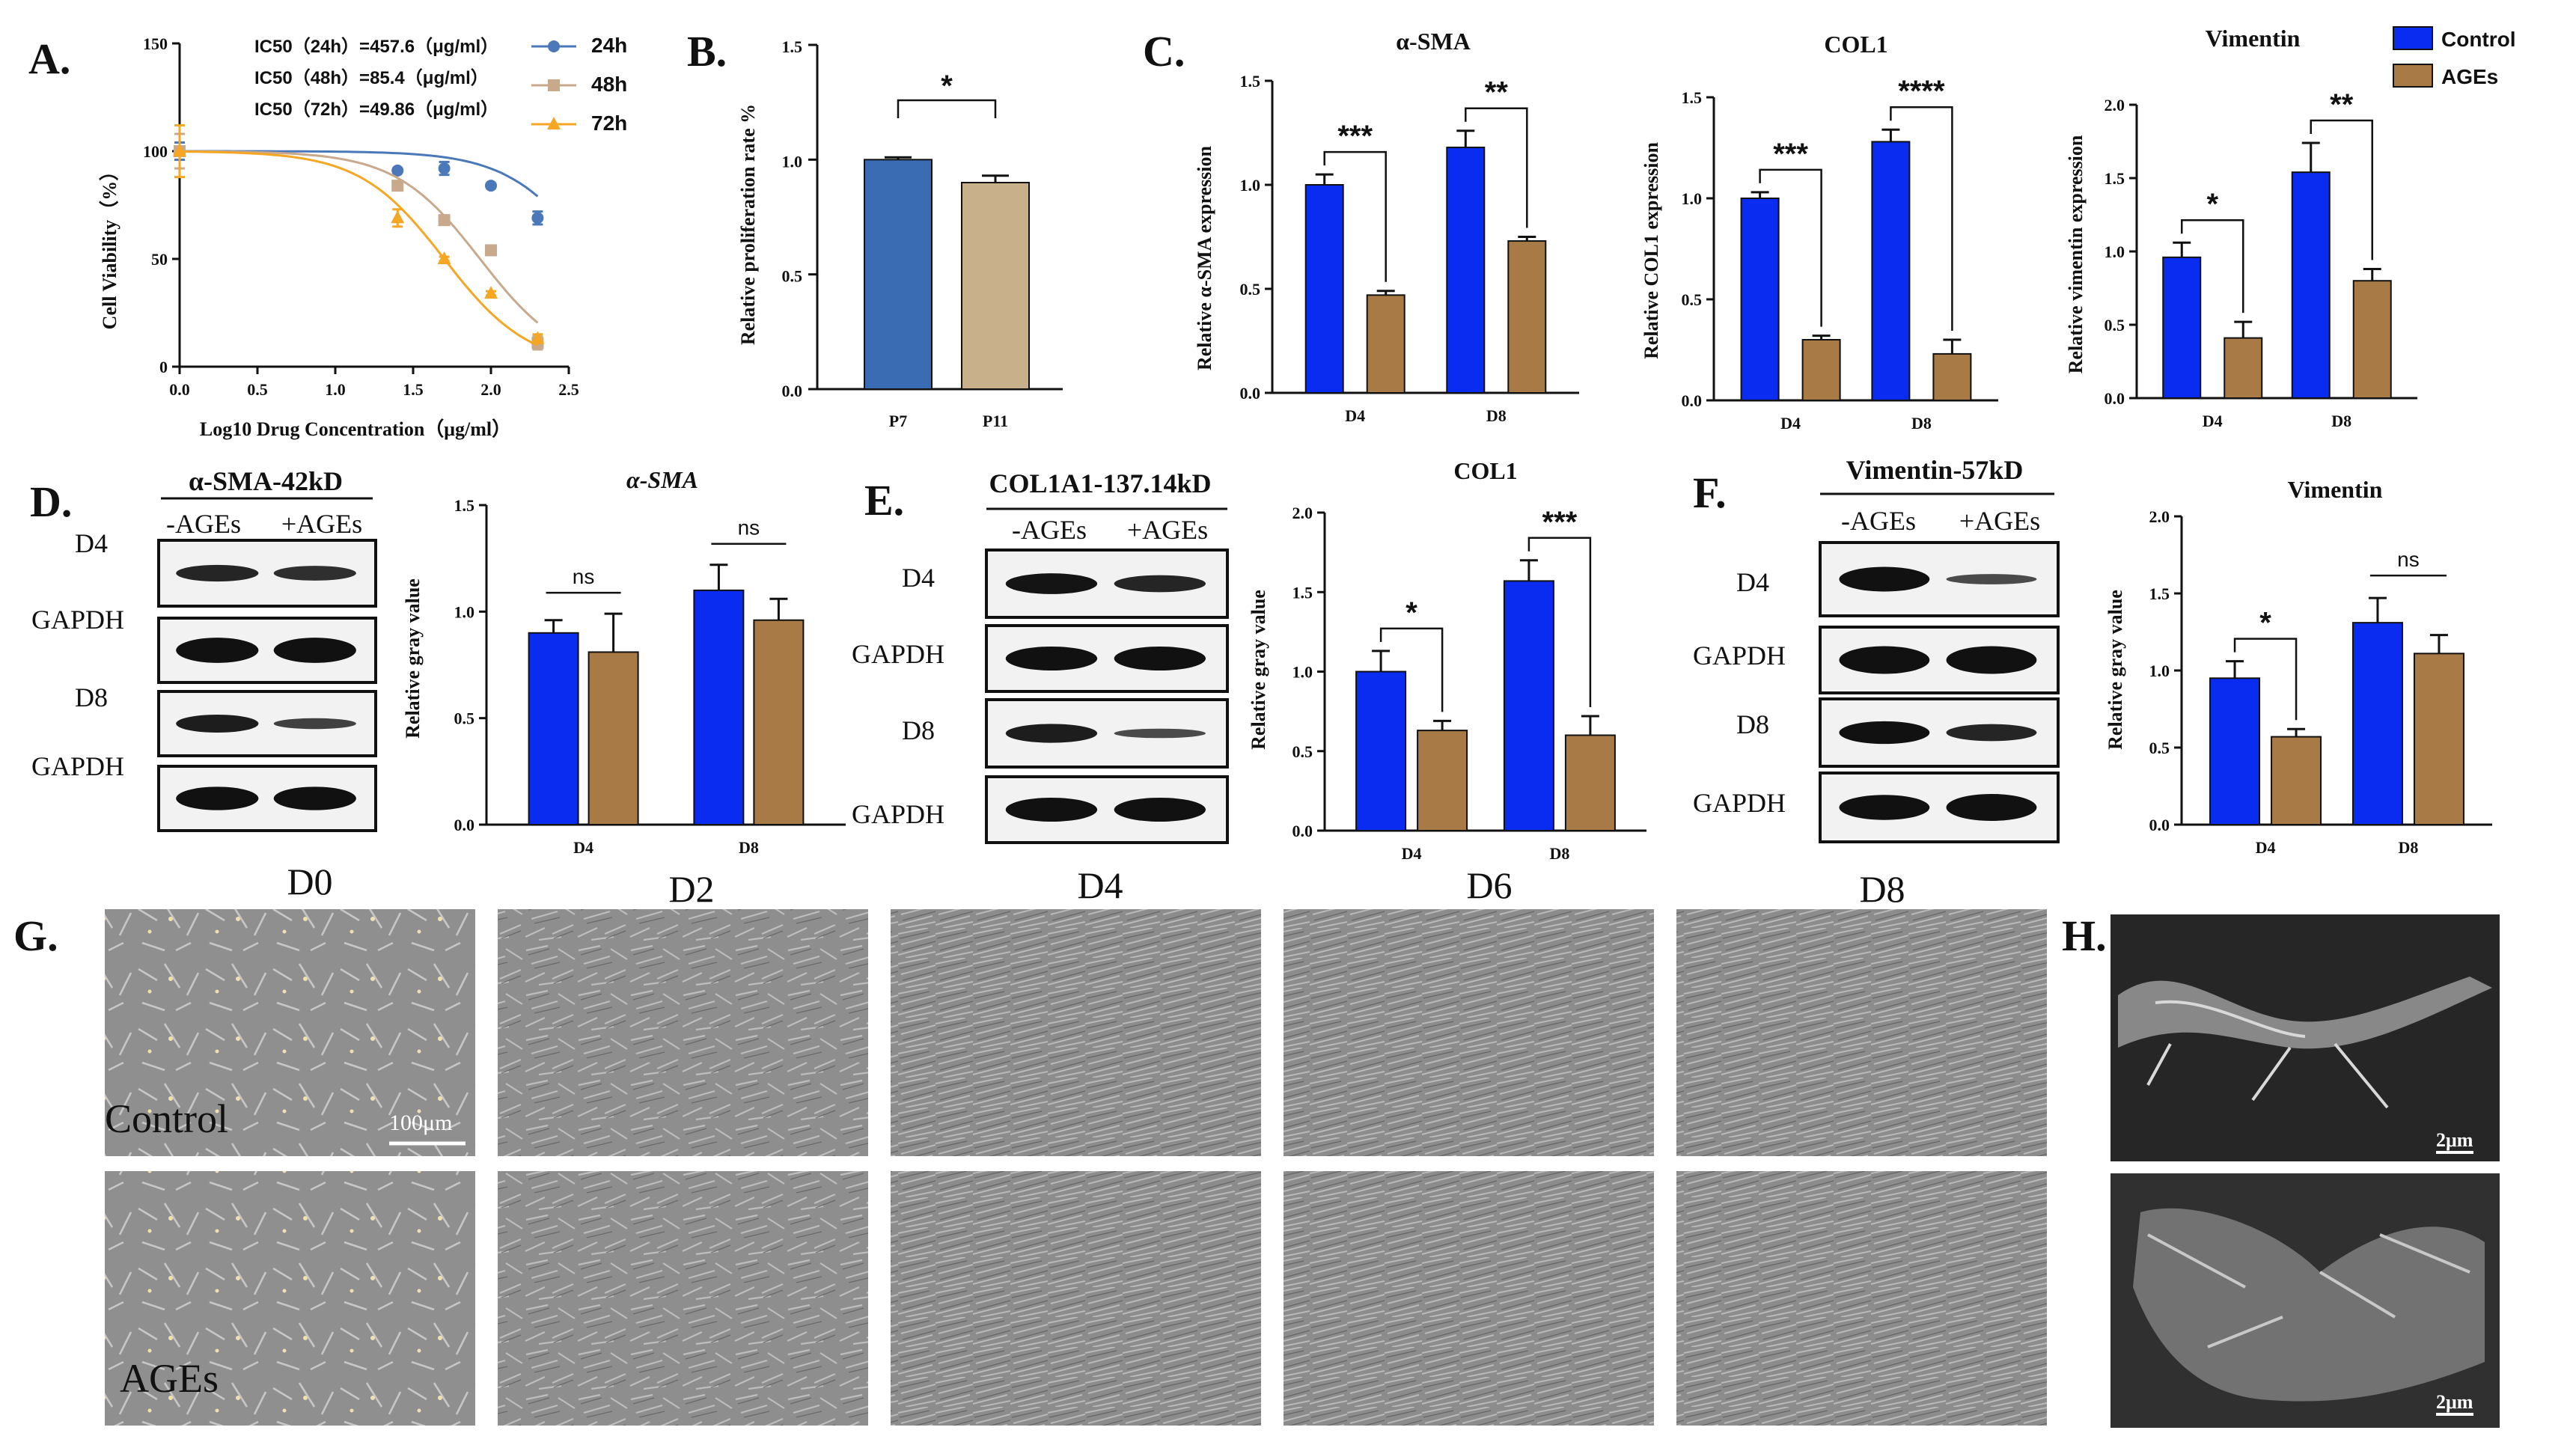 The image size is (2576, 1442). What do you see at coordinates (995, 421) in the screenshot?
I see `chart-b-xlabel-P11: P11` at bounding box center [995, 421].